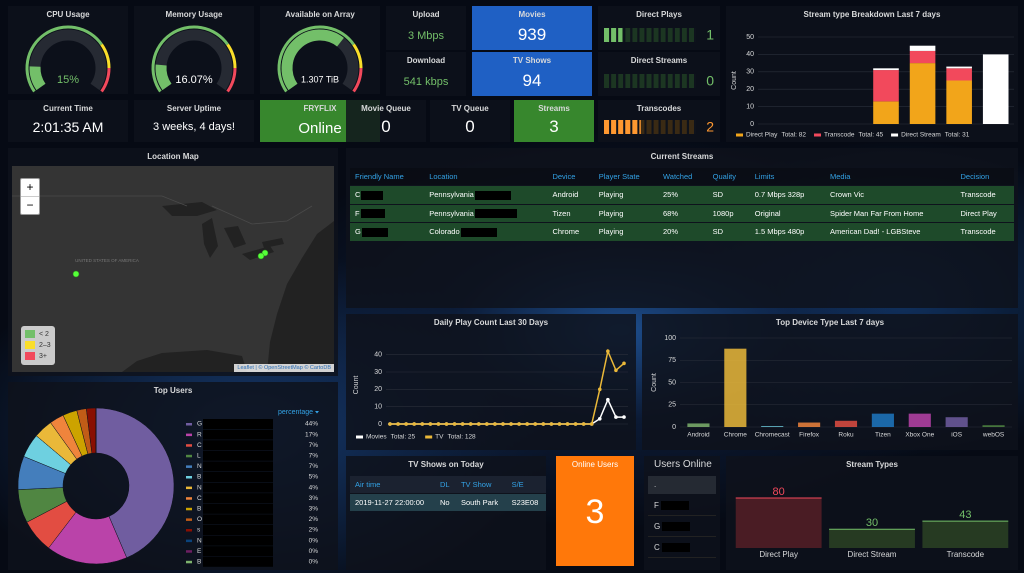 This screenshot has width=1024, height=573. I want to click on cell-text: Tizen, so click(561, 213).